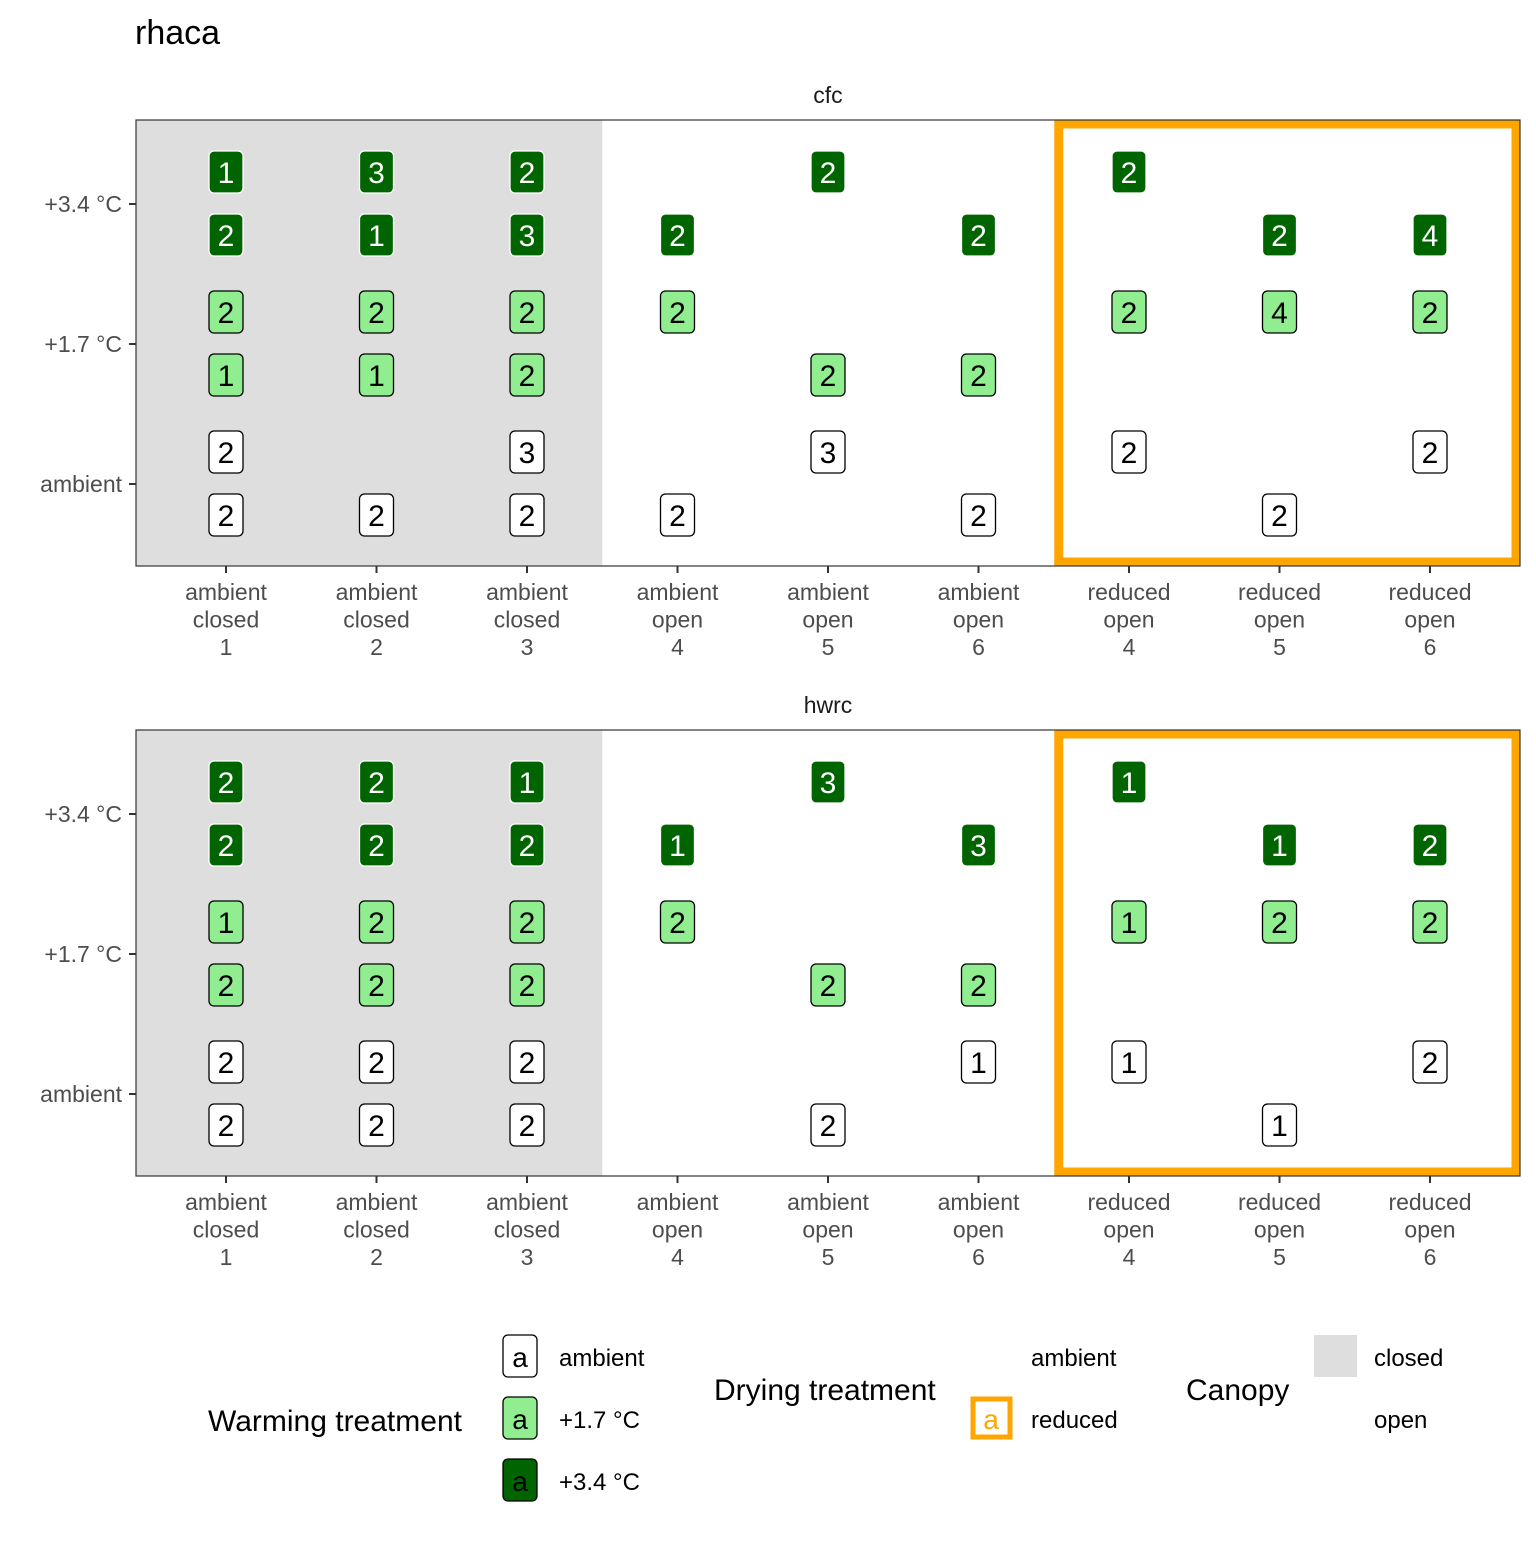  I want to click on x-tick-label: 5, so click(828, 1257).